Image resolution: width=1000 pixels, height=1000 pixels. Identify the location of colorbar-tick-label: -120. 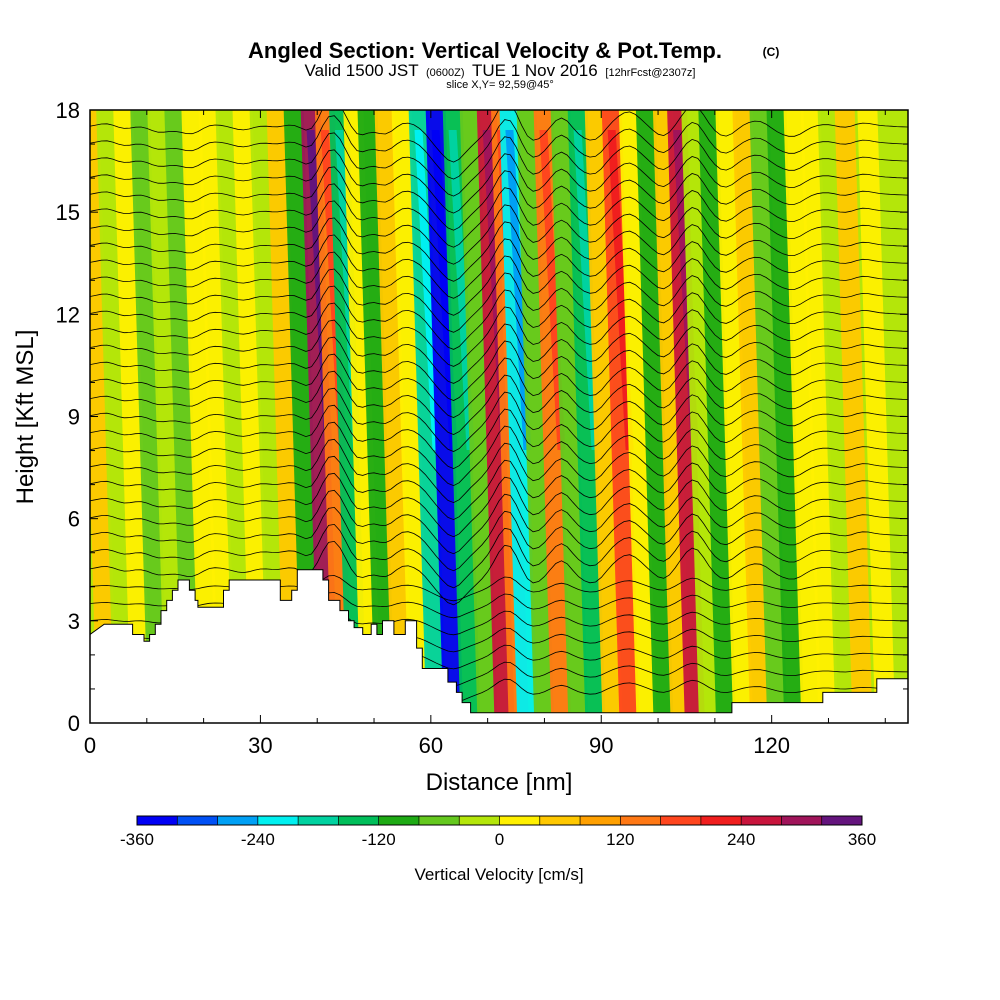
(379, 839).